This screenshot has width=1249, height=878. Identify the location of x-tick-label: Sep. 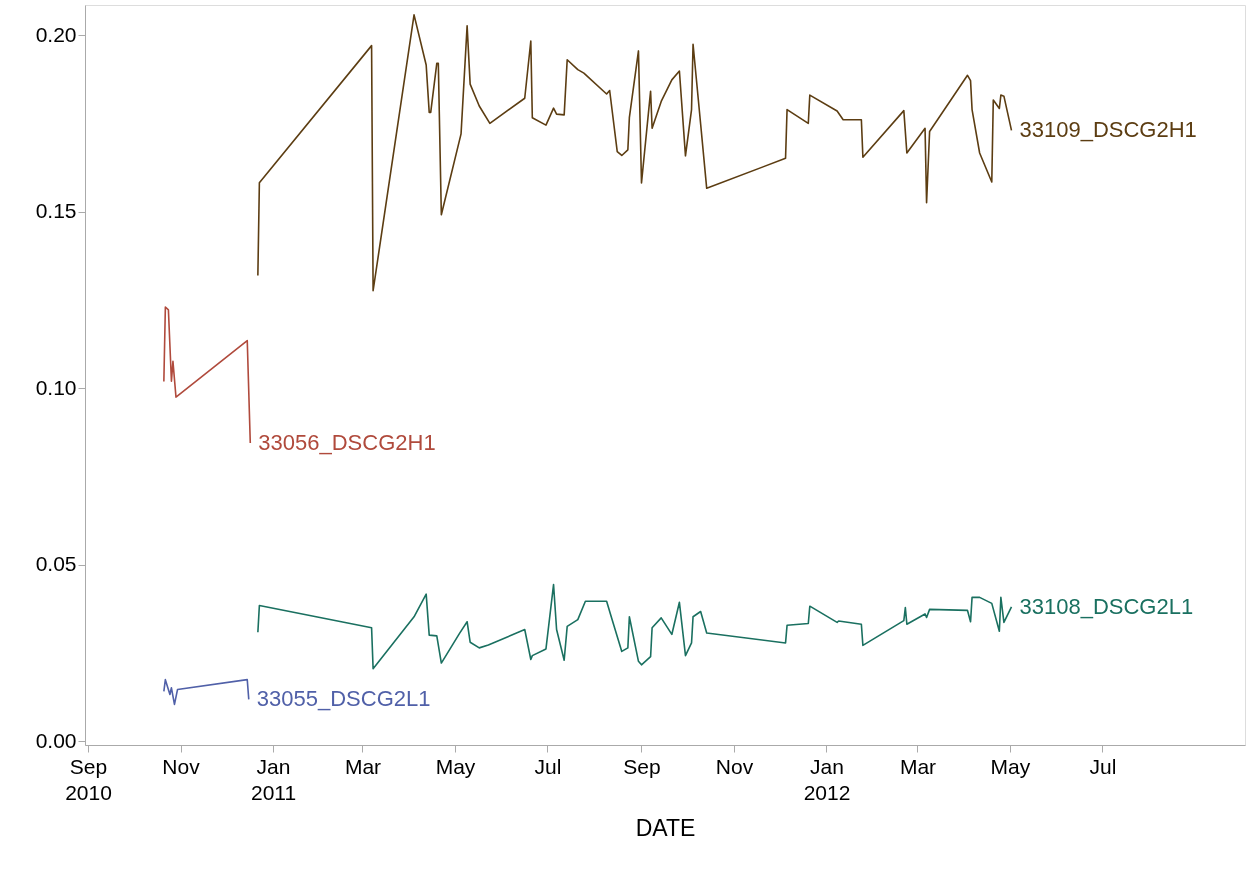
(642, 766).